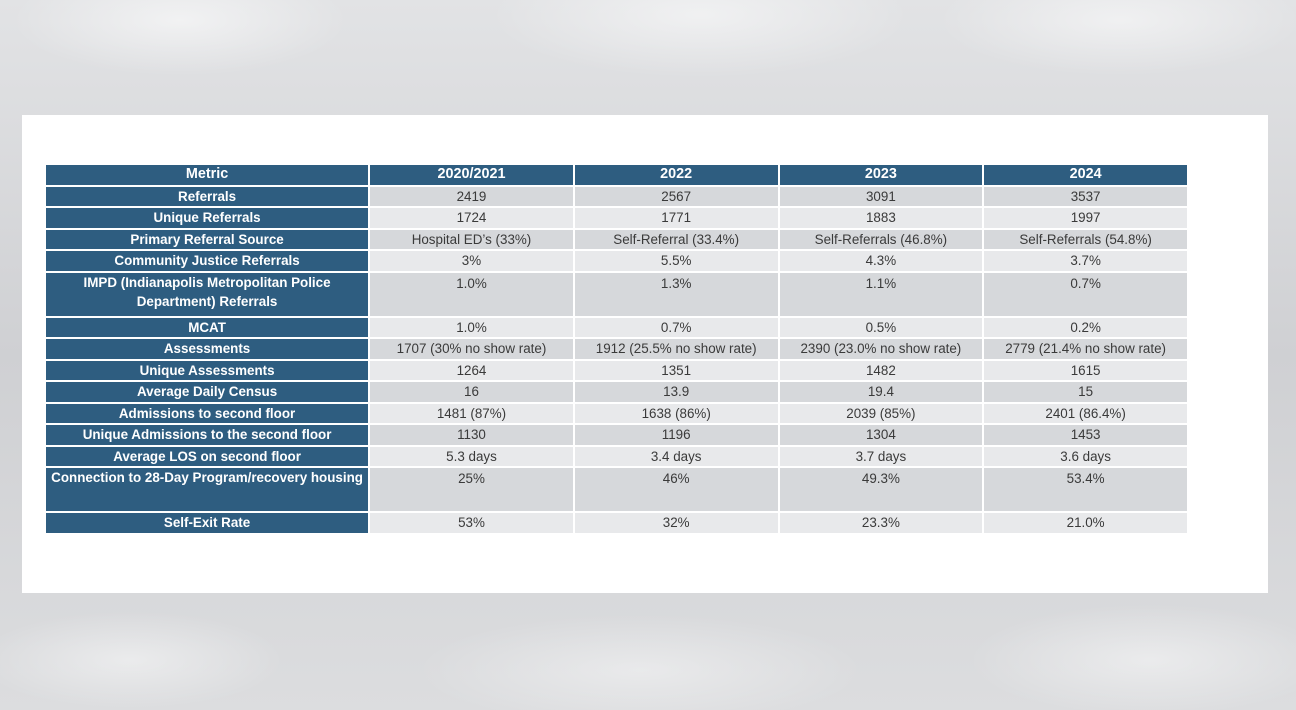  What do you see at coordinates (1085, 370) in the screenshot?
I see `table-cell: 1615` at bounding box center [1085, 370].